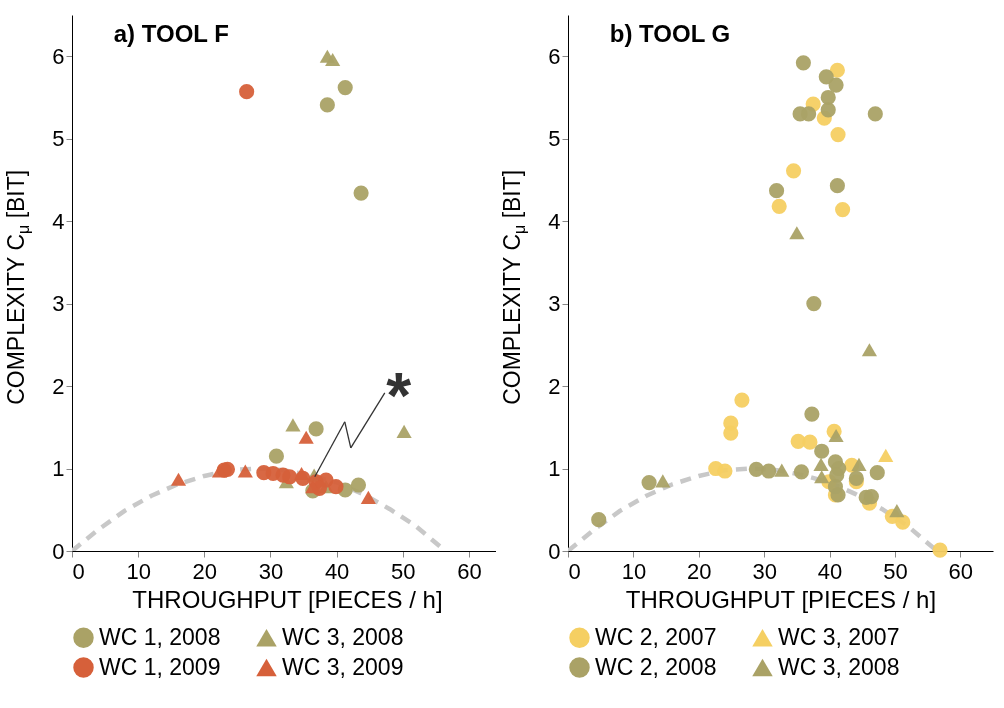 The image size is (1004, 708). Describe the element at coordinates (670, 33) in the screenshot. I see `chart-title: b) TOOL G` at that location.